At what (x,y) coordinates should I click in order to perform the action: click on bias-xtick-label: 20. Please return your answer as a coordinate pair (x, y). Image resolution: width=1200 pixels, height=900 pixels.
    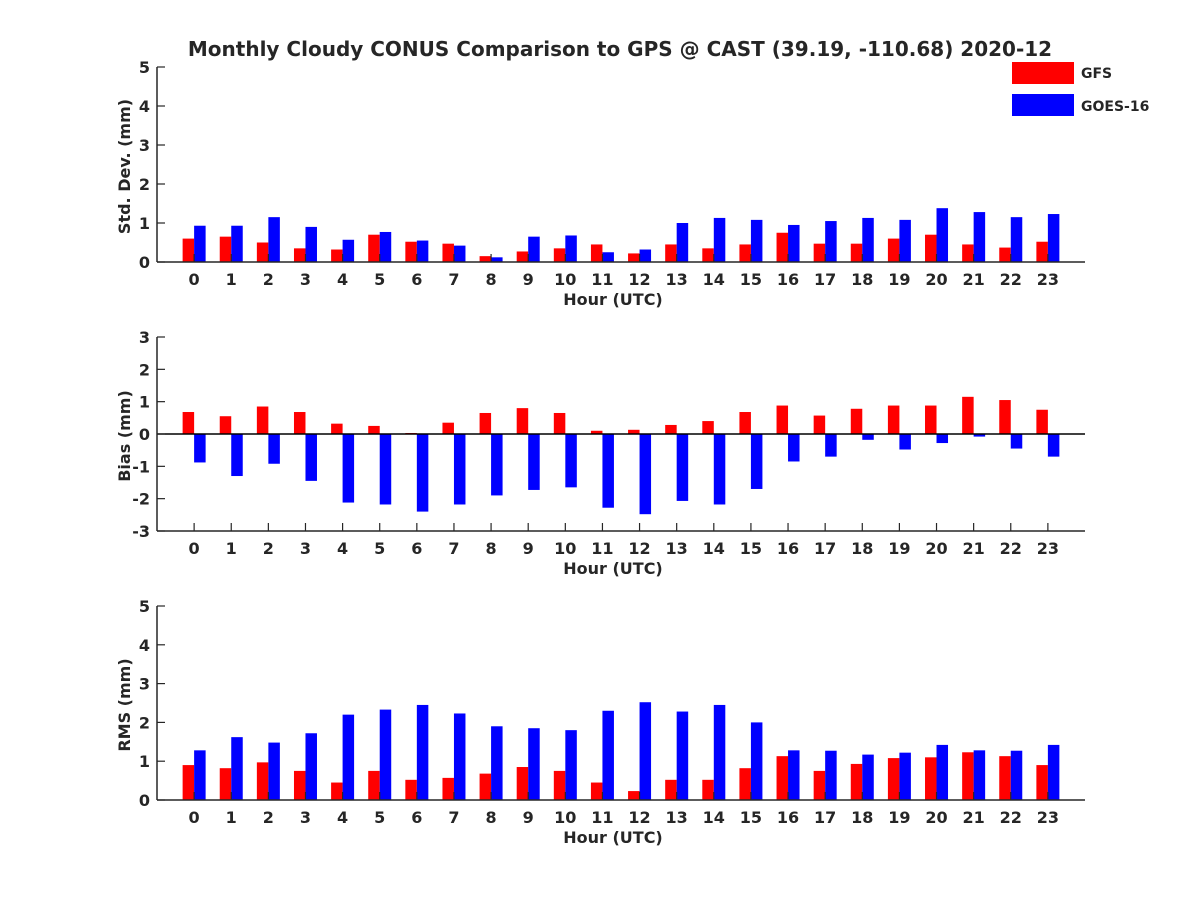
    Looking at the image, I should click on (936, 548).